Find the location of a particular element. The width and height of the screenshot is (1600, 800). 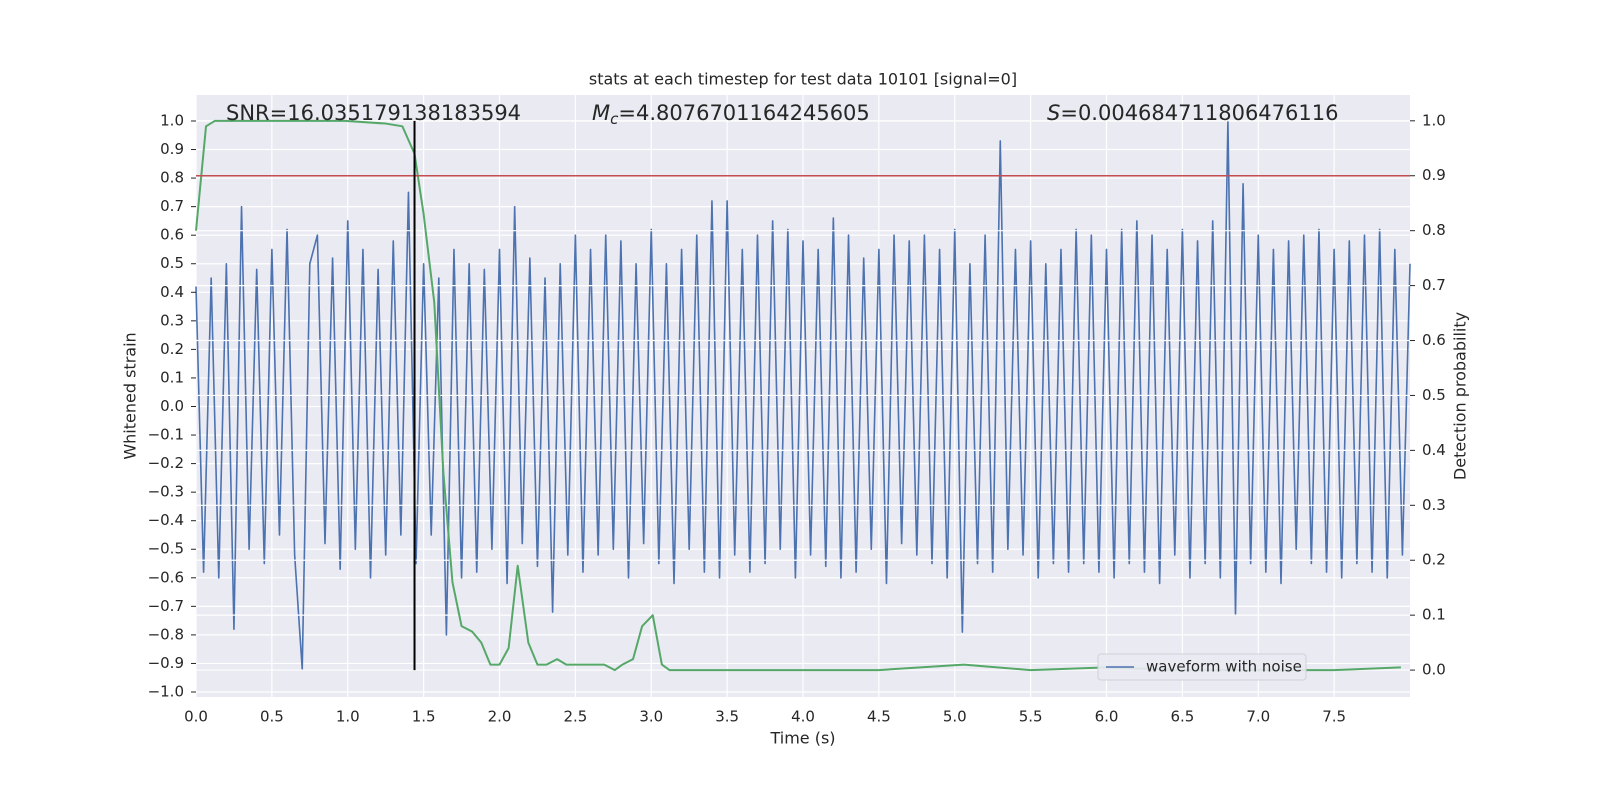

annotation-symbol: S is located at coordinates (1053, 113).